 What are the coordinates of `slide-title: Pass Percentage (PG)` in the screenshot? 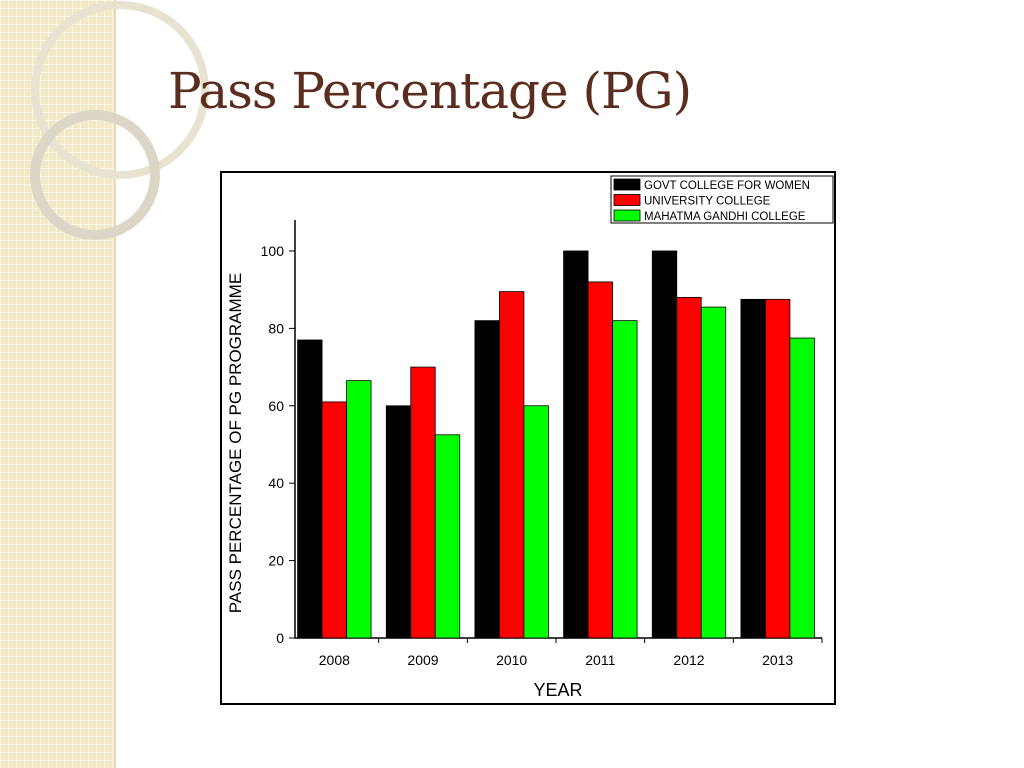 It's located at (430, 91).